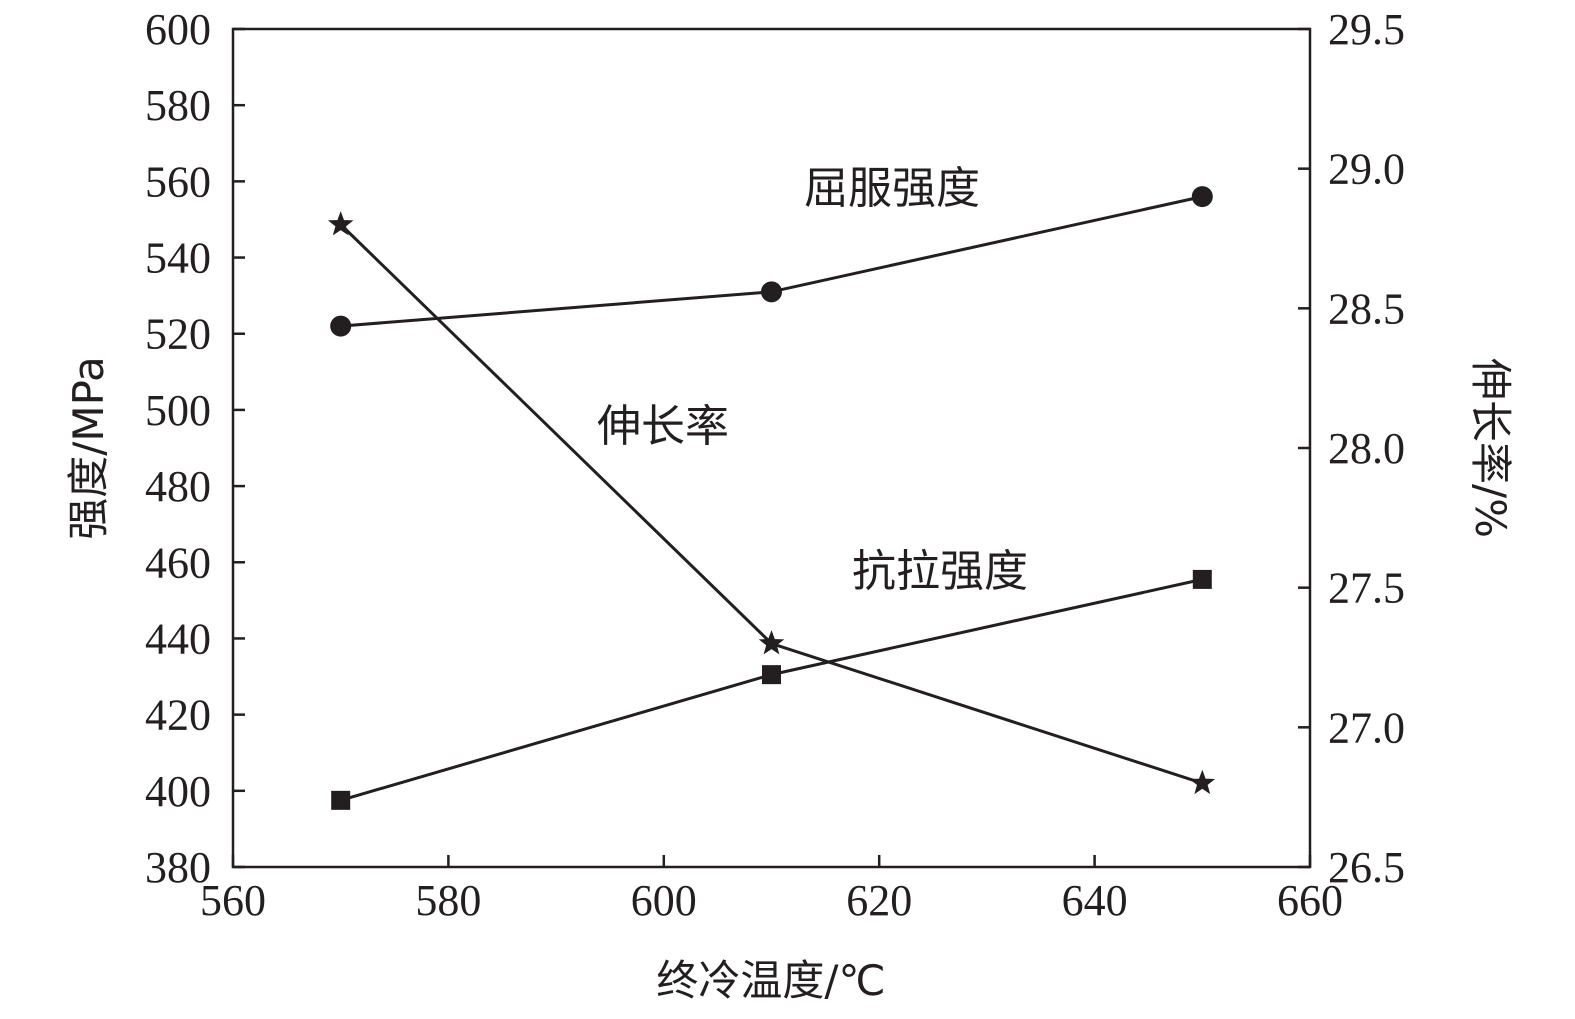 This screenshot has width=1575, height=1019. Describe the element at coordinates (195, 448) in the screenshot. I see `y-axis-left: 380 400 420 440 460 480 500 520 540 560 580 600` at that location.